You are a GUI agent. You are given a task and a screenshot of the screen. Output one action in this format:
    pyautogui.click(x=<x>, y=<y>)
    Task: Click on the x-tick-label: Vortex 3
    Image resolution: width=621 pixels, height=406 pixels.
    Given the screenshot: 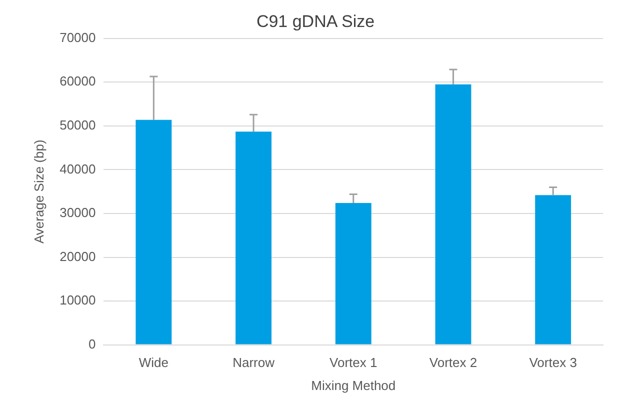 What is the action you would take?
    pyautogui.click(x=553, y=362)
    